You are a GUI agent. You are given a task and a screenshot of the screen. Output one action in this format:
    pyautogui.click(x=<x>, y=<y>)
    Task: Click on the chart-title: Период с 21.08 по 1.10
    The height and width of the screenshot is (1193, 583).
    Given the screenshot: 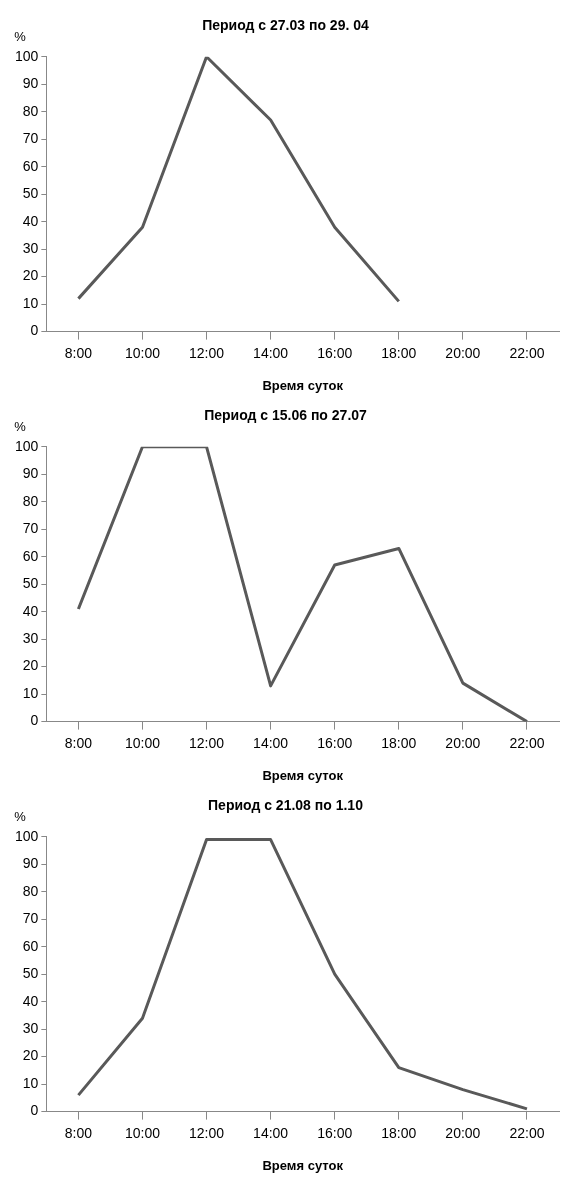 What is the action you would take?
    pyautogui.click(x=286, y=805)
    